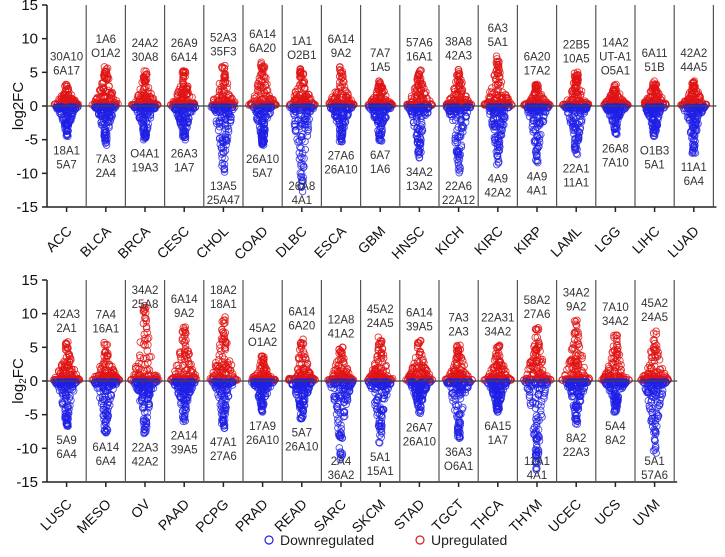 This screenshot has height=557, width=725. Describe the element at coordinates (27, 207) in the screenshot. I see `y-tick-label: -15` at that location.